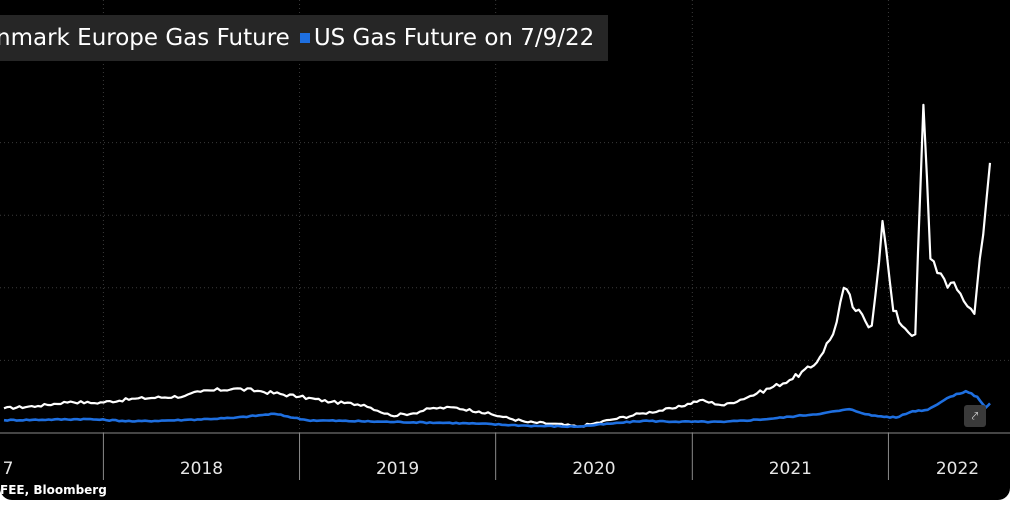 The image size is (1019, 507). What do you see at coordinates (505, 456) in the screenshot?
I see `x-axis: 7 2018 2019 2020 2021 2022` at bounding box center [505, 456].